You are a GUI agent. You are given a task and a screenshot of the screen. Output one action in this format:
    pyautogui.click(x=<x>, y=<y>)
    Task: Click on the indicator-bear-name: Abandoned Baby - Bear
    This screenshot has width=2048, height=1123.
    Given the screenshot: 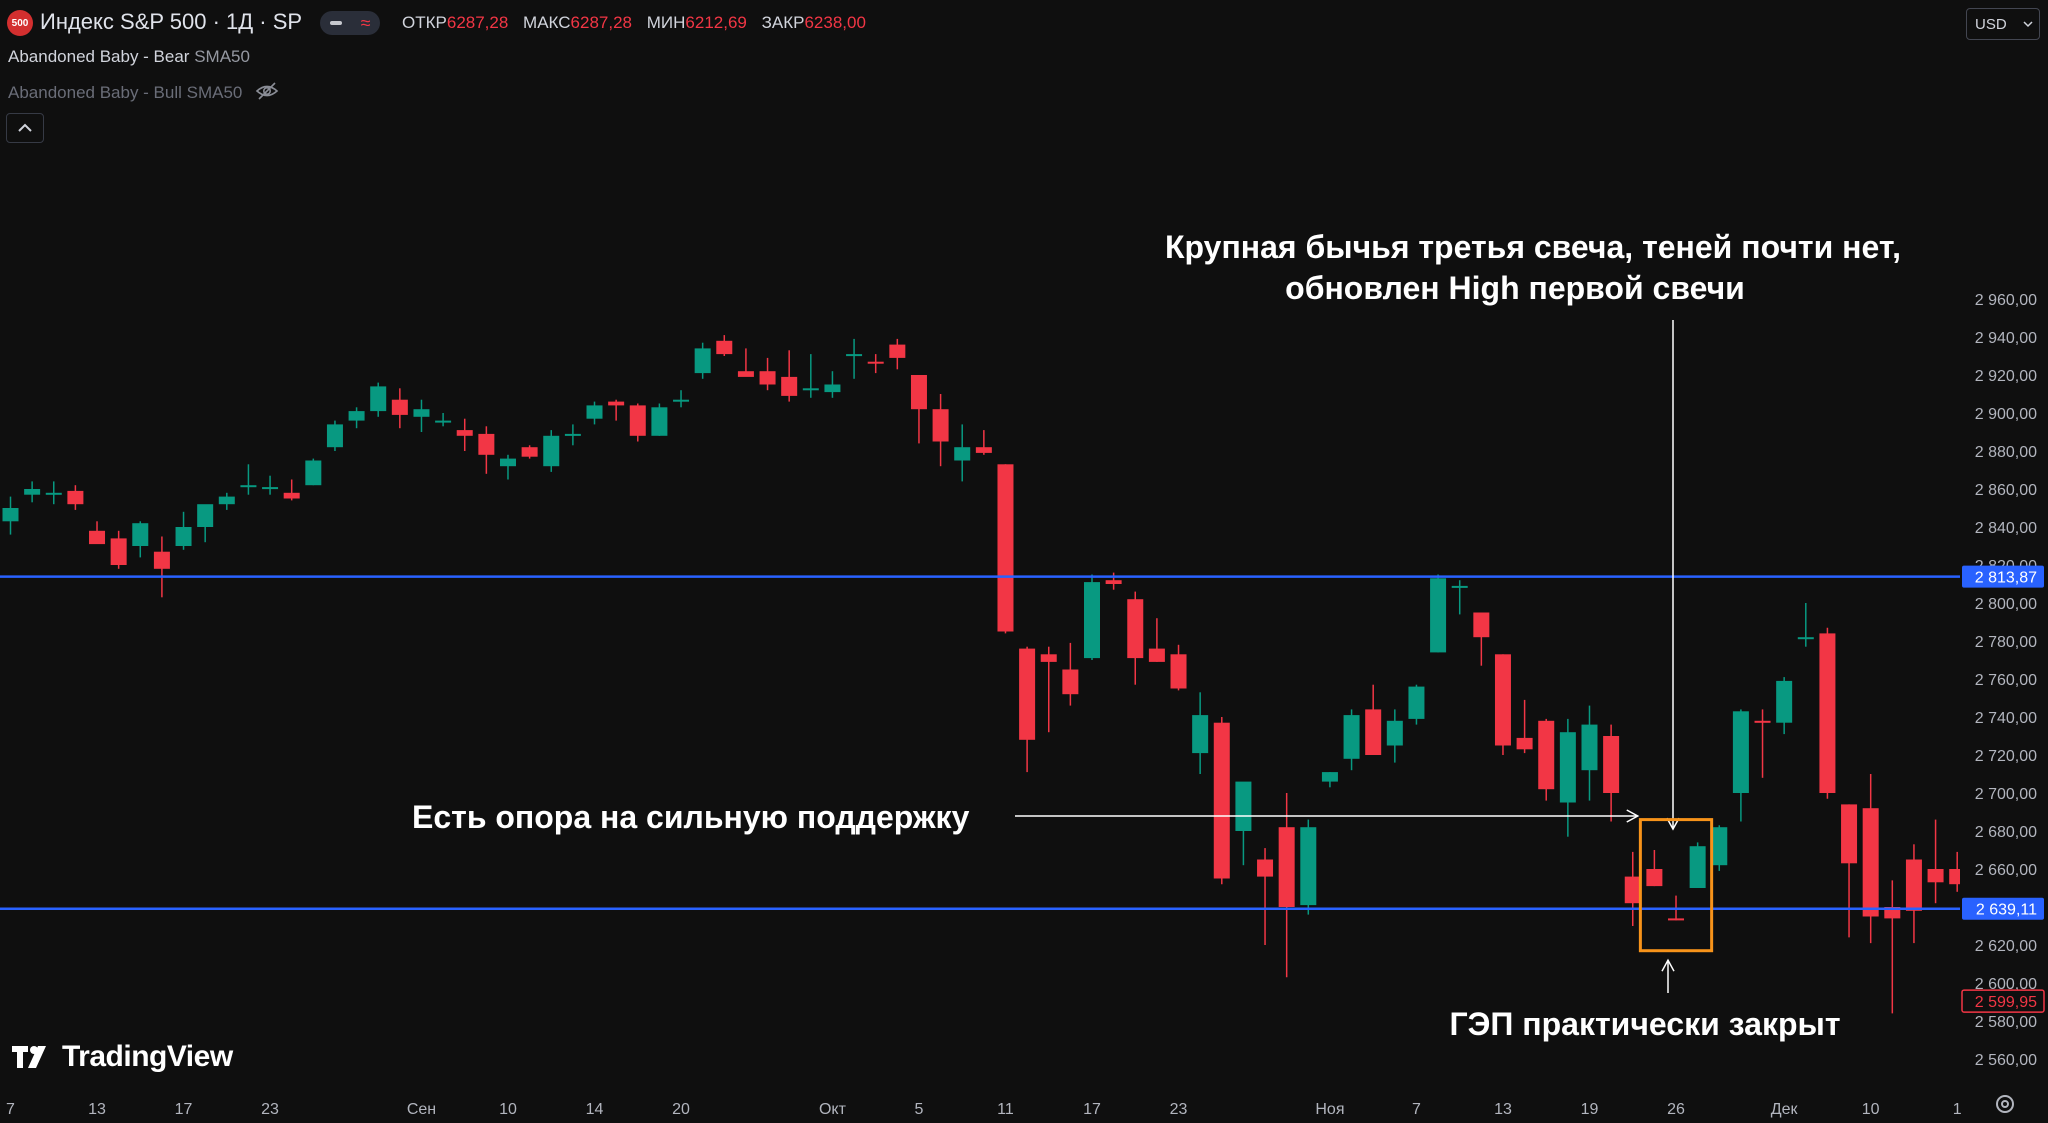 What is the action you would take?
    pyautogui.click(x=99, y=56)
    